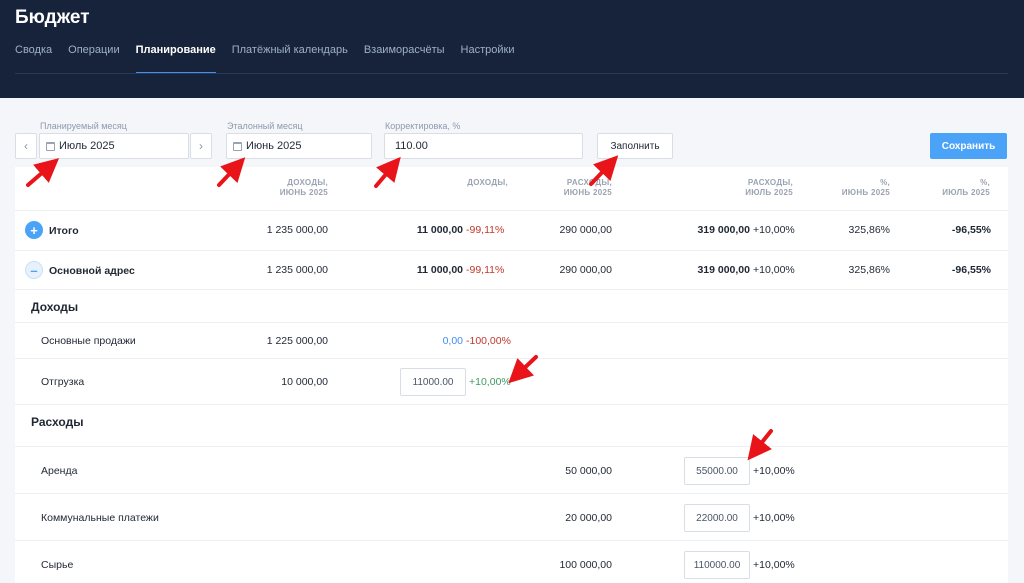 The image size is (1024, 583). What do you see at coordinates (774, 270) in the screenshot?
I see `main-expense-change: +10,00%` at bounding box center [774, 270].